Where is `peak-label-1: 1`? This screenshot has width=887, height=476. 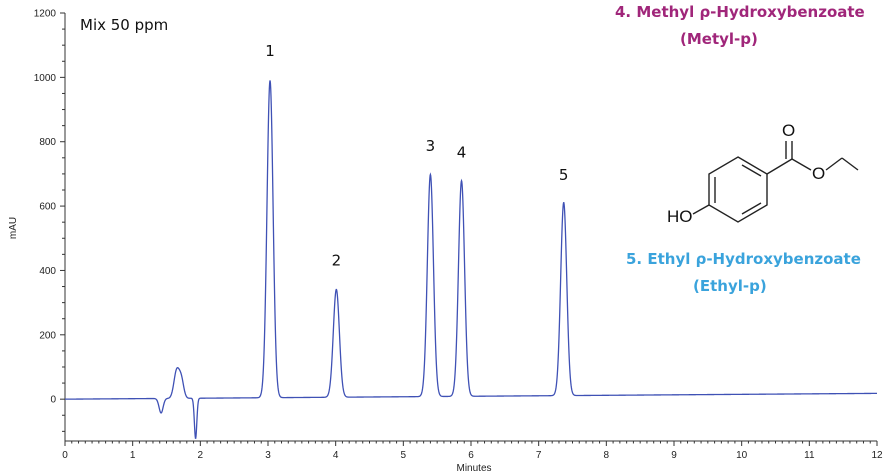 peak-label-1: 1 is located at coordinates (270, 51).